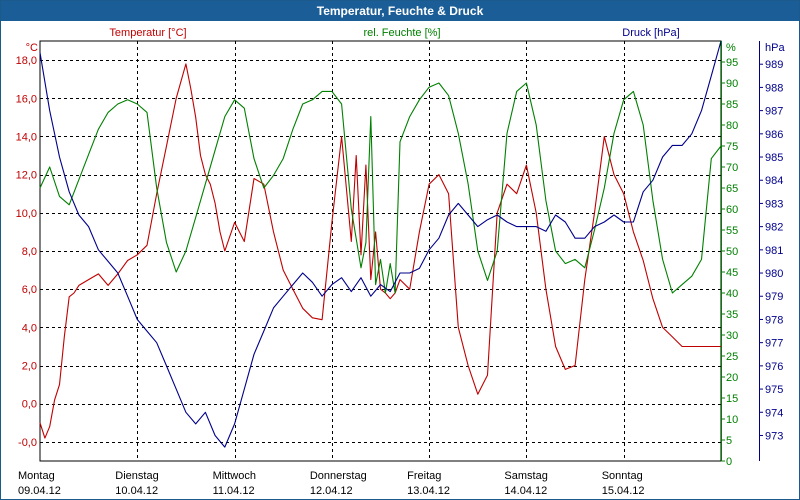  Describe the element at coordinates (732, 252) in the screenshot. I see `humidity-tick-label: 50` at that location.